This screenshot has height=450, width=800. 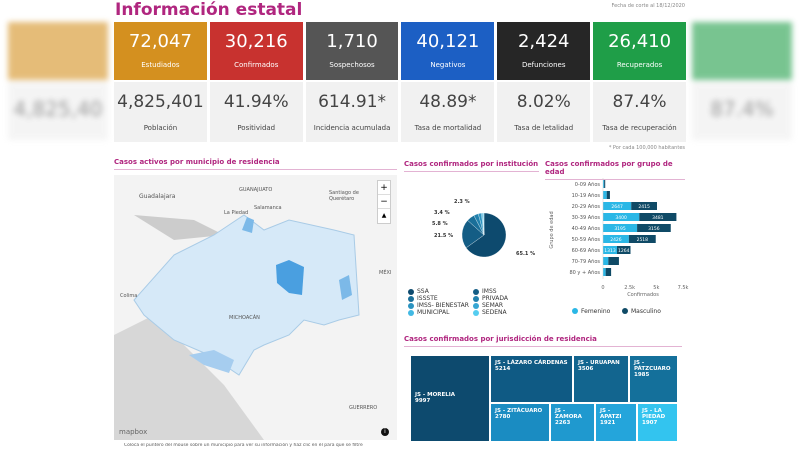 What do you see at coordinates (654, 414) in the screenshot?
I see `cell-name: JS - LA PIEDAD` at bounding box center [654, 414].